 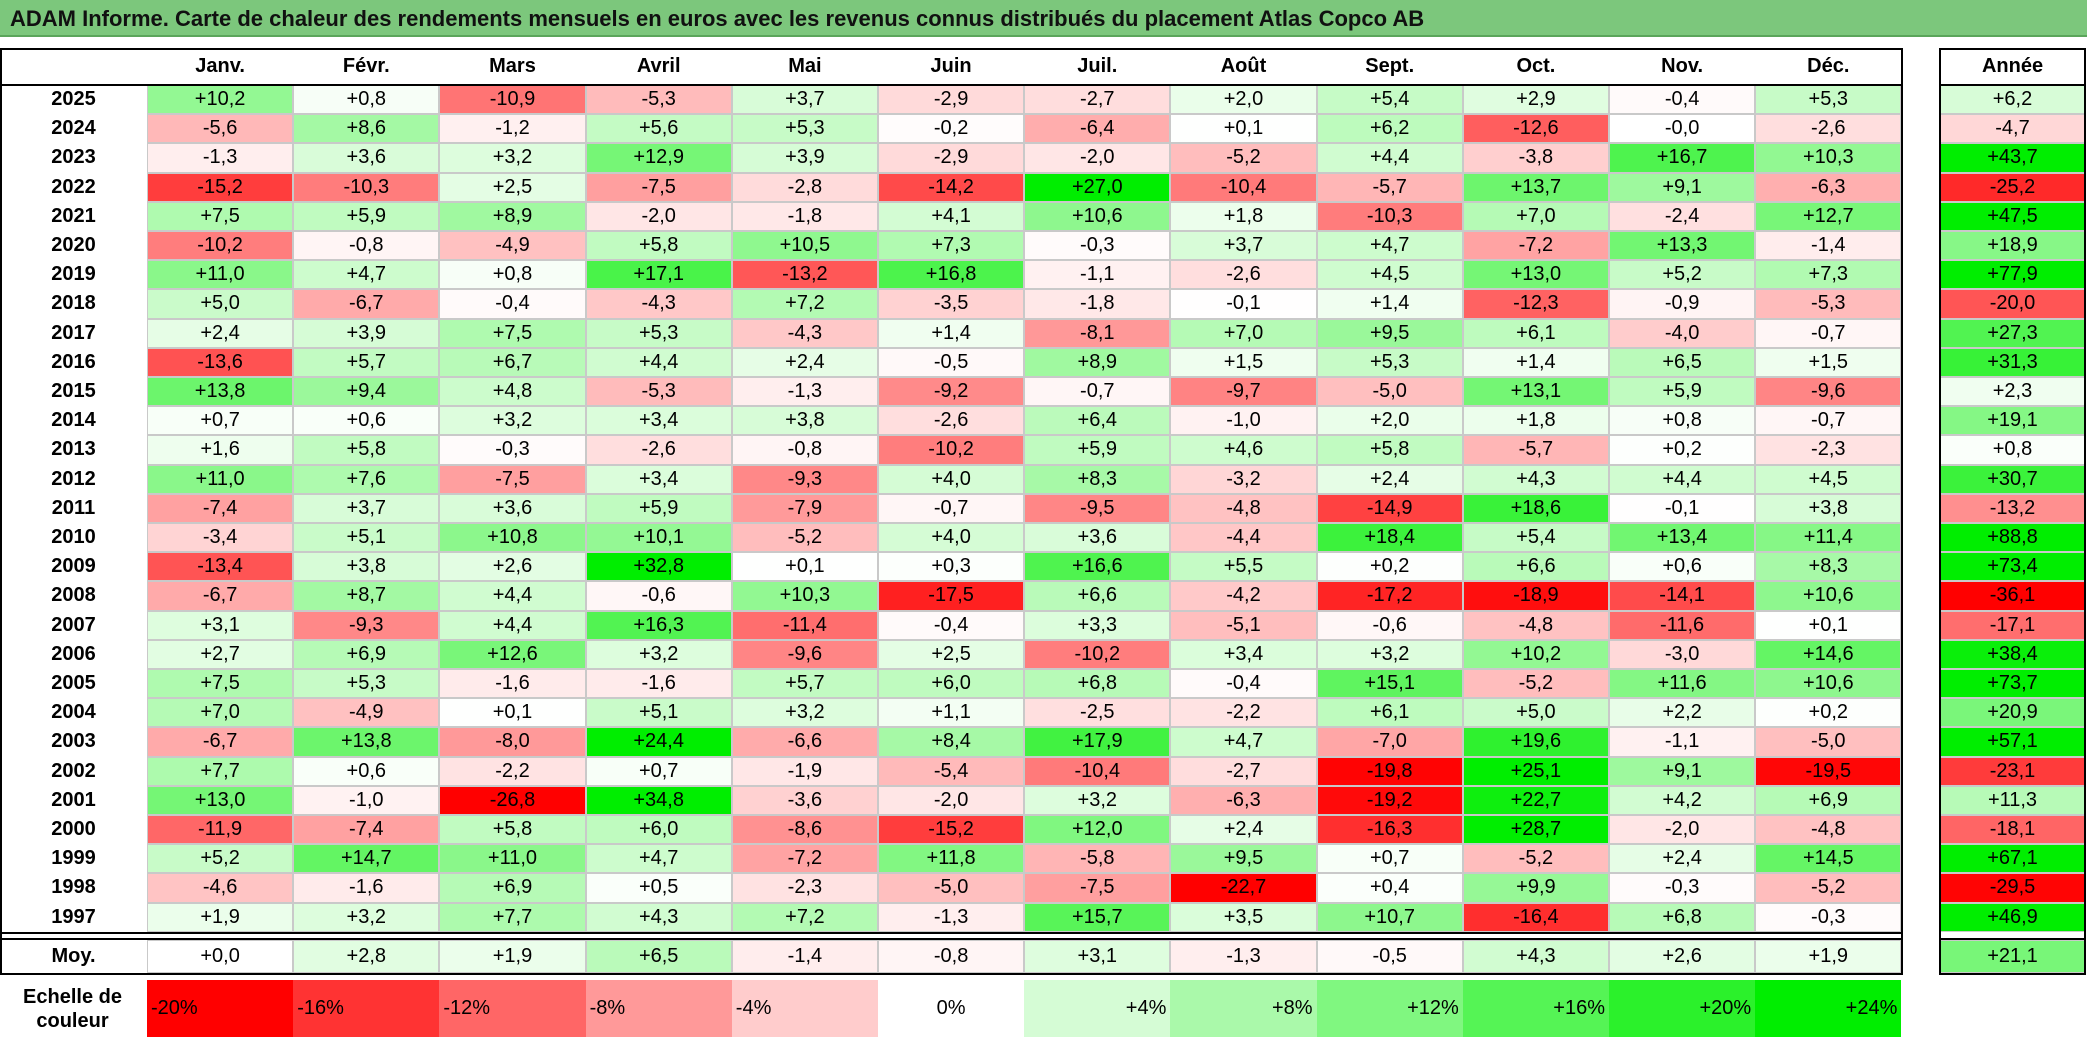 What do you see at coordinates (1389, 742) in the screenshot?
I see `heatmap-cell: -7,0` at bounding box center [1389, 742].